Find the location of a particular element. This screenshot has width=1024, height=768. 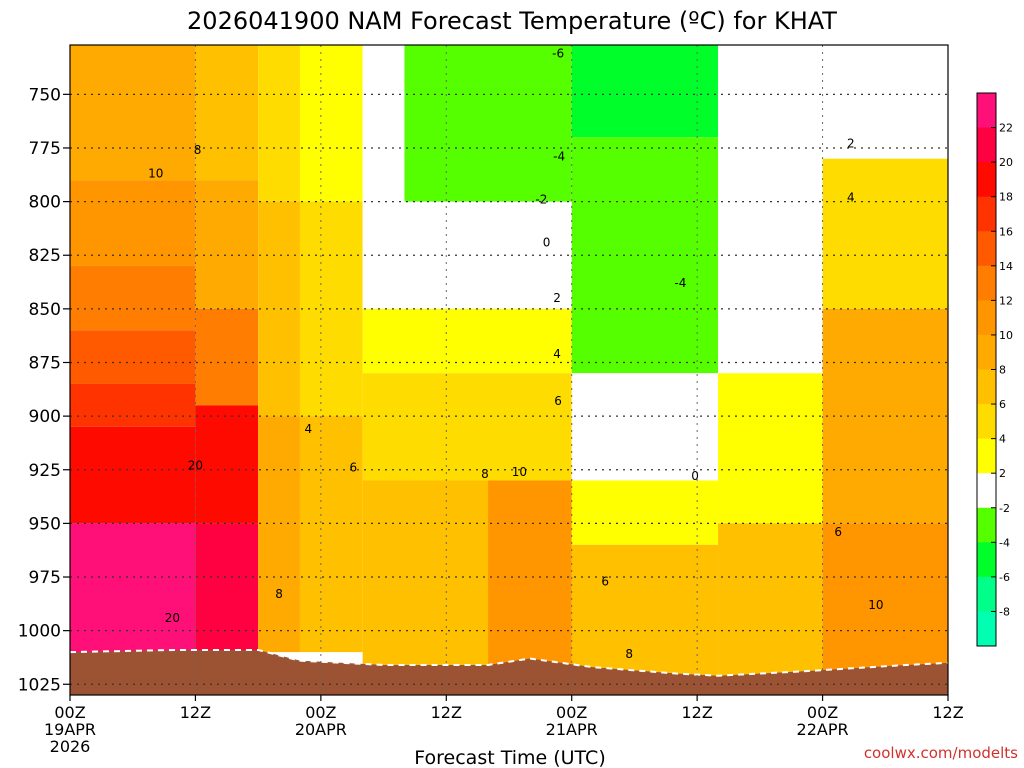

colorbar-label: 10 is located at coordinates (1006, 335).